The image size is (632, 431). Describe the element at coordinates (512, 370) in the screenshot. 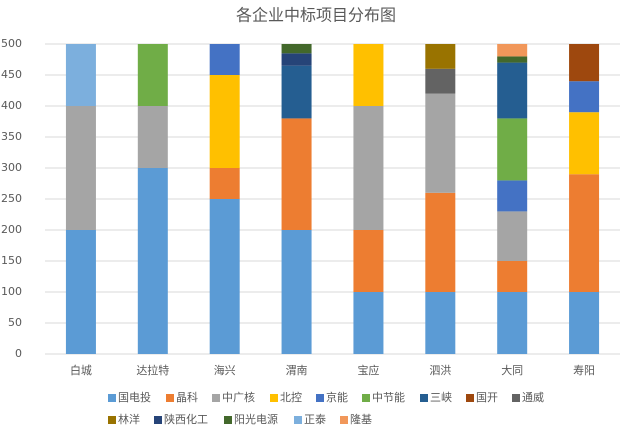

I see `x-tick-label: 大同` at that location.